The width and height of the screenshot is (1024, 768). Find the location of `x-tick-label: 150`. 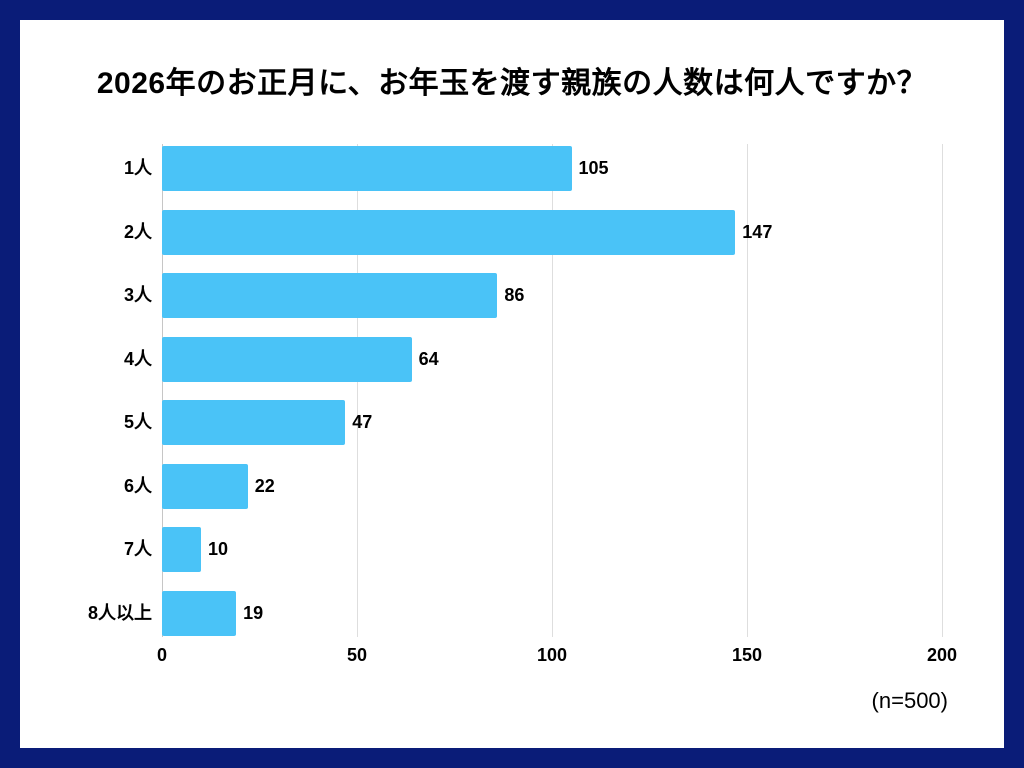

x-tick-label: 150 is located at coordinates (747, 655).